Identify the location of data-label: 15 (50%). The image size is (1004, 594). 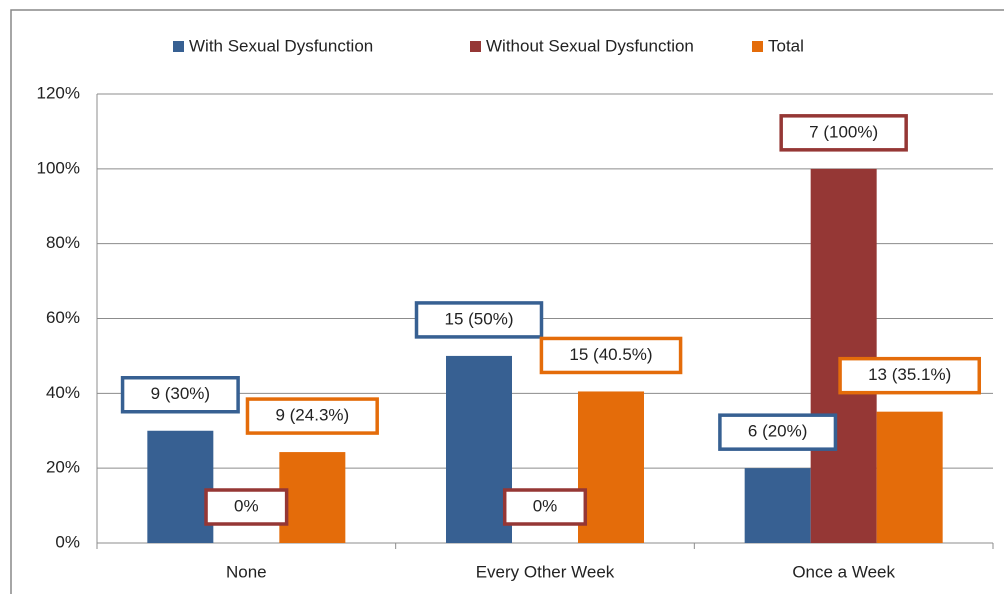
(479, 318).